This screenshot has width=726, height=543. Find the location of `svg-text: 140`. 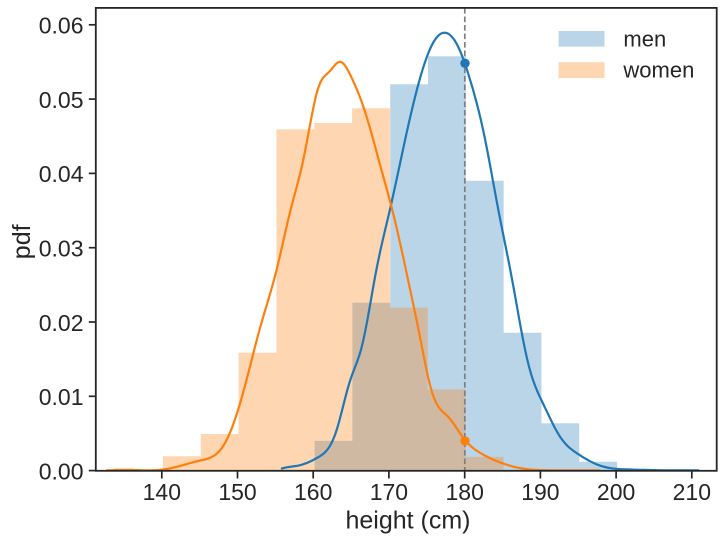

svg-text: 140 is located at coordinates (162, 492).